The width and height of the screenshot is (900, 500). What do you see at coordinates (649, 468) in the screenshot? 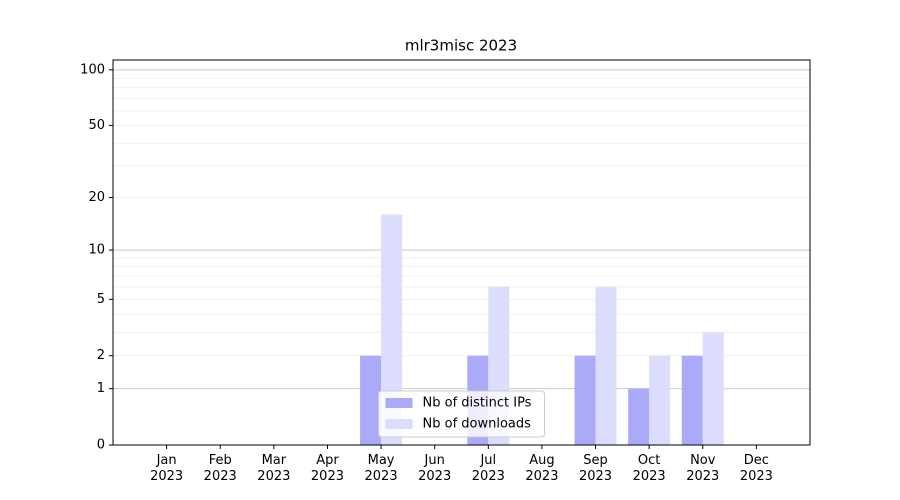
I see `x-tick-label: Oct 2023` at bounding box center [649, 468].